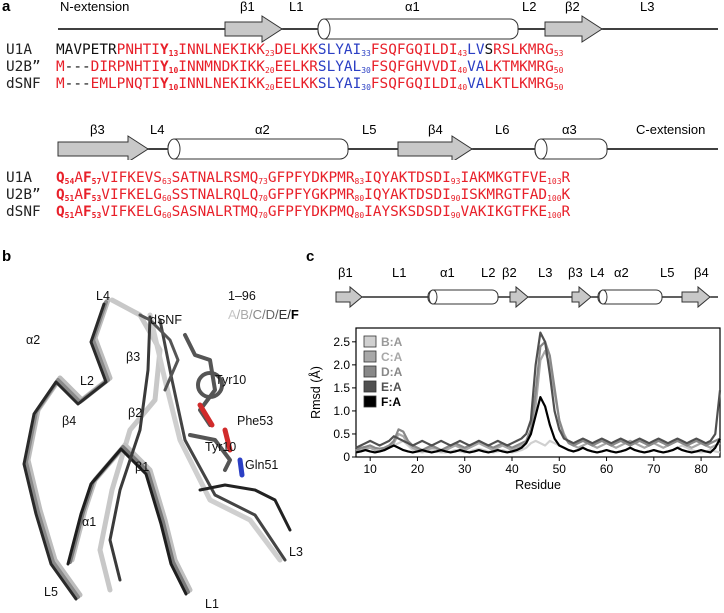  Describe the element at coordinates (345, 272) in the screenshot. I see `c-ss-b1: β1` at that location.